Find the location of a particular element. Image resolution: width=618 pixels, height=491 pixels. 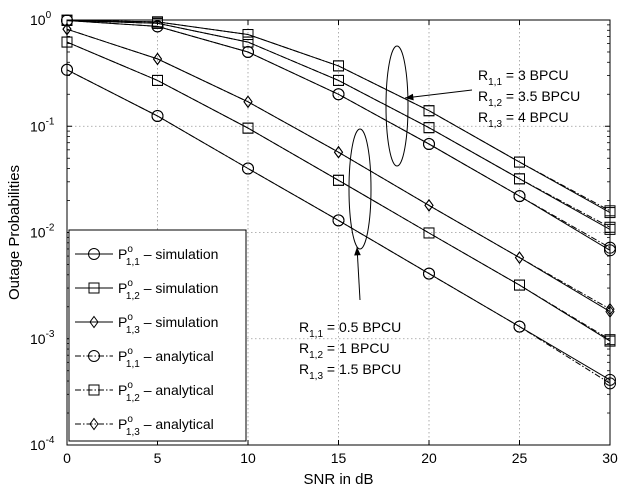

legend-box is located at coordinates (157, 335).